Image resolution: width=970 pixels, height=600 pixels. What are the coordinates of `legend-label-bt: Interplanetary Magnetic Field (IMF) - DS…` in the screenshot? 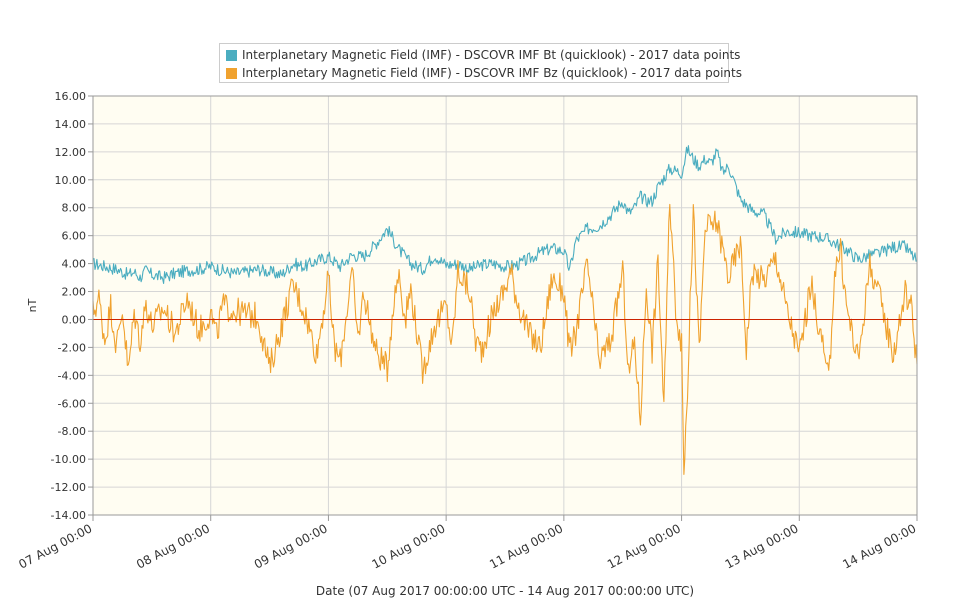 It's located at (491, 55).